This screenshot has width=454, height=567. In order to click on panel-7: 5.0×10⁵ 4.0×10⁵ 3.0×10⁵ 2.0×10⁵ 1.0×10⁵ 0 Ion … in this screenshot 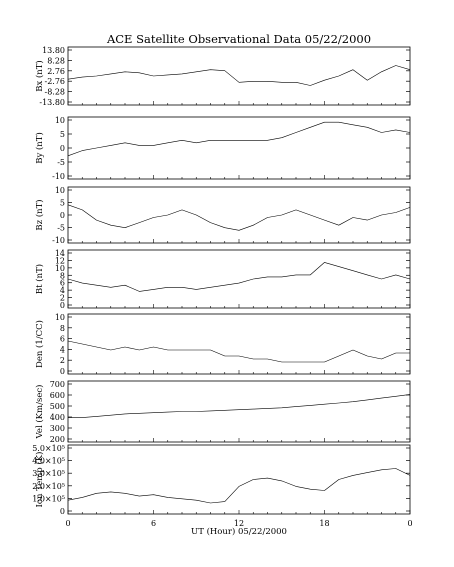, I will do `click(221, 480)`.